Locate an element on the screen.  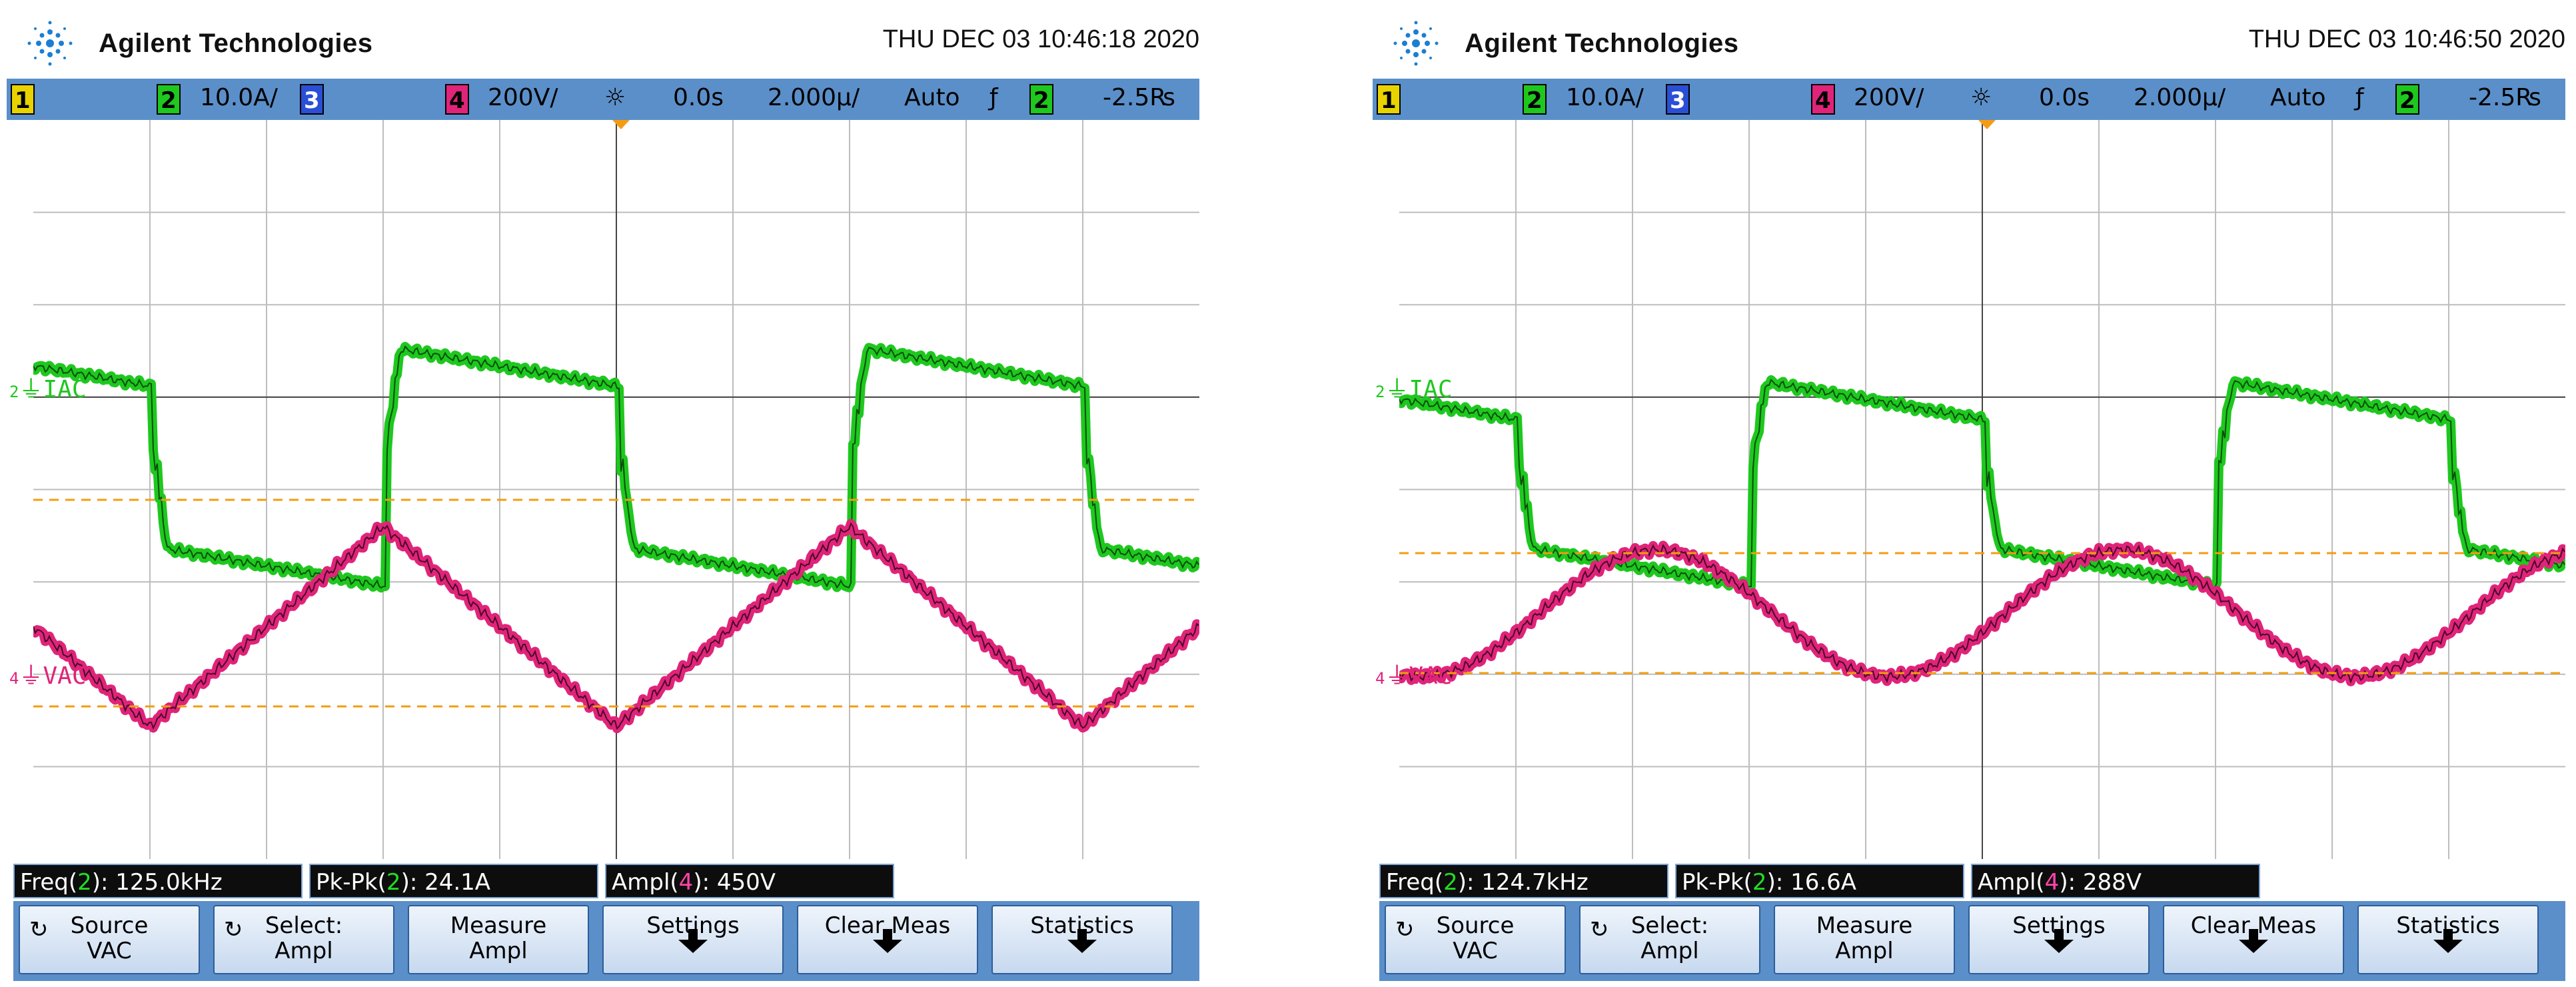
meas-value: ): 16.6A is located at coordinates (1812, 883).